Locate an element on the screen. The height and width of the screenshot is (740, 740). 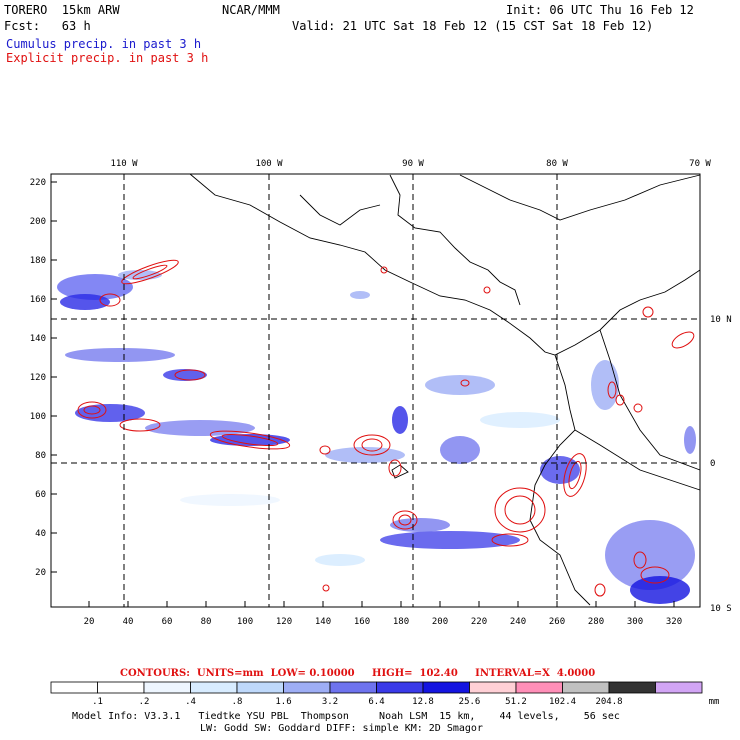
x-tick-label: 60 is located at coordinates (167, 622).